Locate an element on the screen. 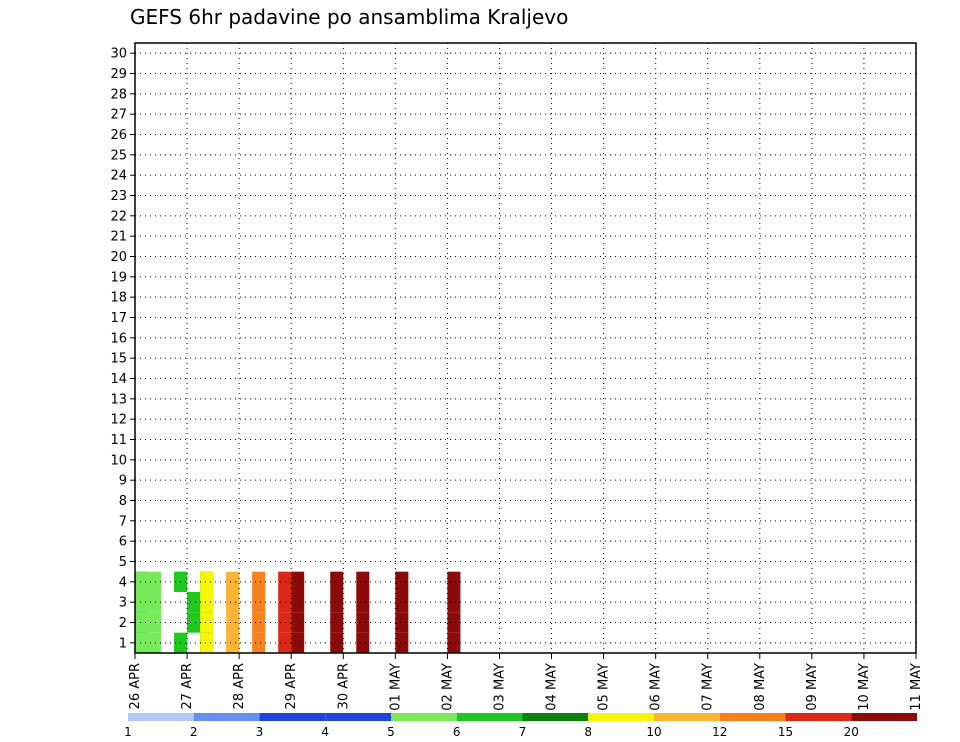 This screenshot has height=742, width=960. y-tick-label: 21 is located at coordinates (118, 237).